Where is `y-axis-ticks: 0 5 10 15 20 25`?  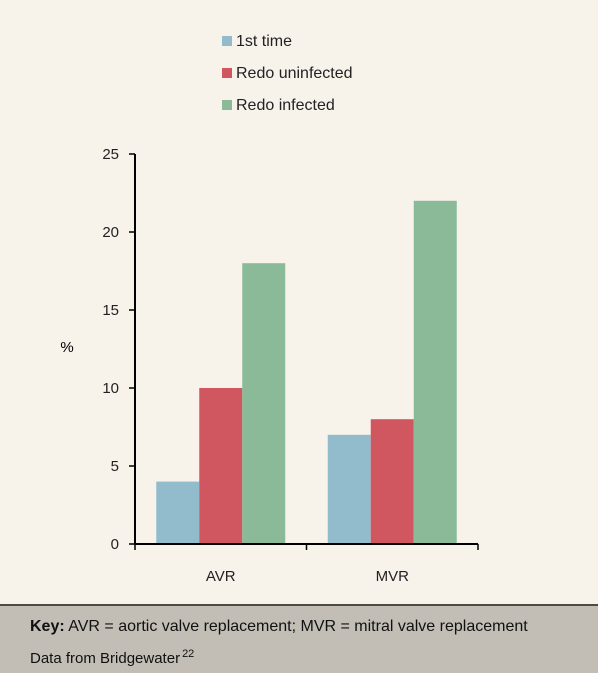
y-axis-ticks: 0 5 10 15 20 25 is located at coordinates (118, 349).